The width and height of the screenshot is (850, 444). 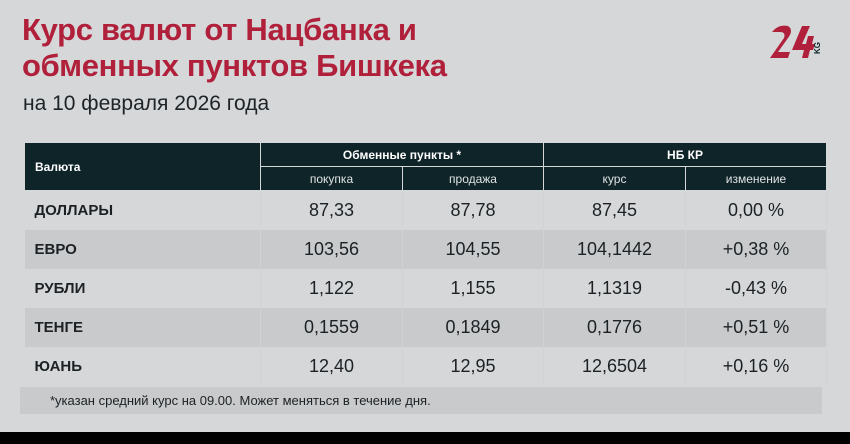 What do you see at coordinates (817, 48) in the screenshot?
I see `svg-text: KG` at bounding box center [817, 48].